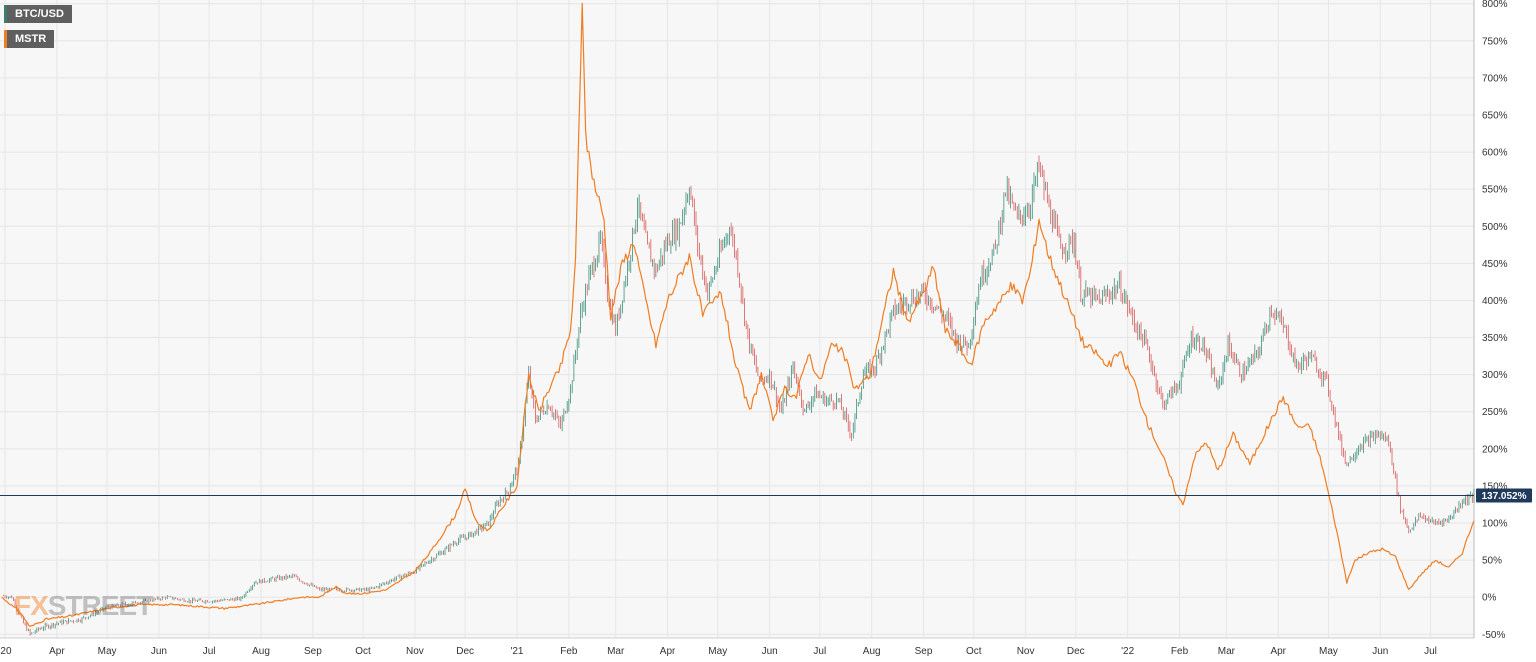 Image resolution: width=1536 pixels, height=662 pixels. Describe the element at coordinates (1495, 338) in the screenshot. I see `y-tick-label: 350%` at that location.